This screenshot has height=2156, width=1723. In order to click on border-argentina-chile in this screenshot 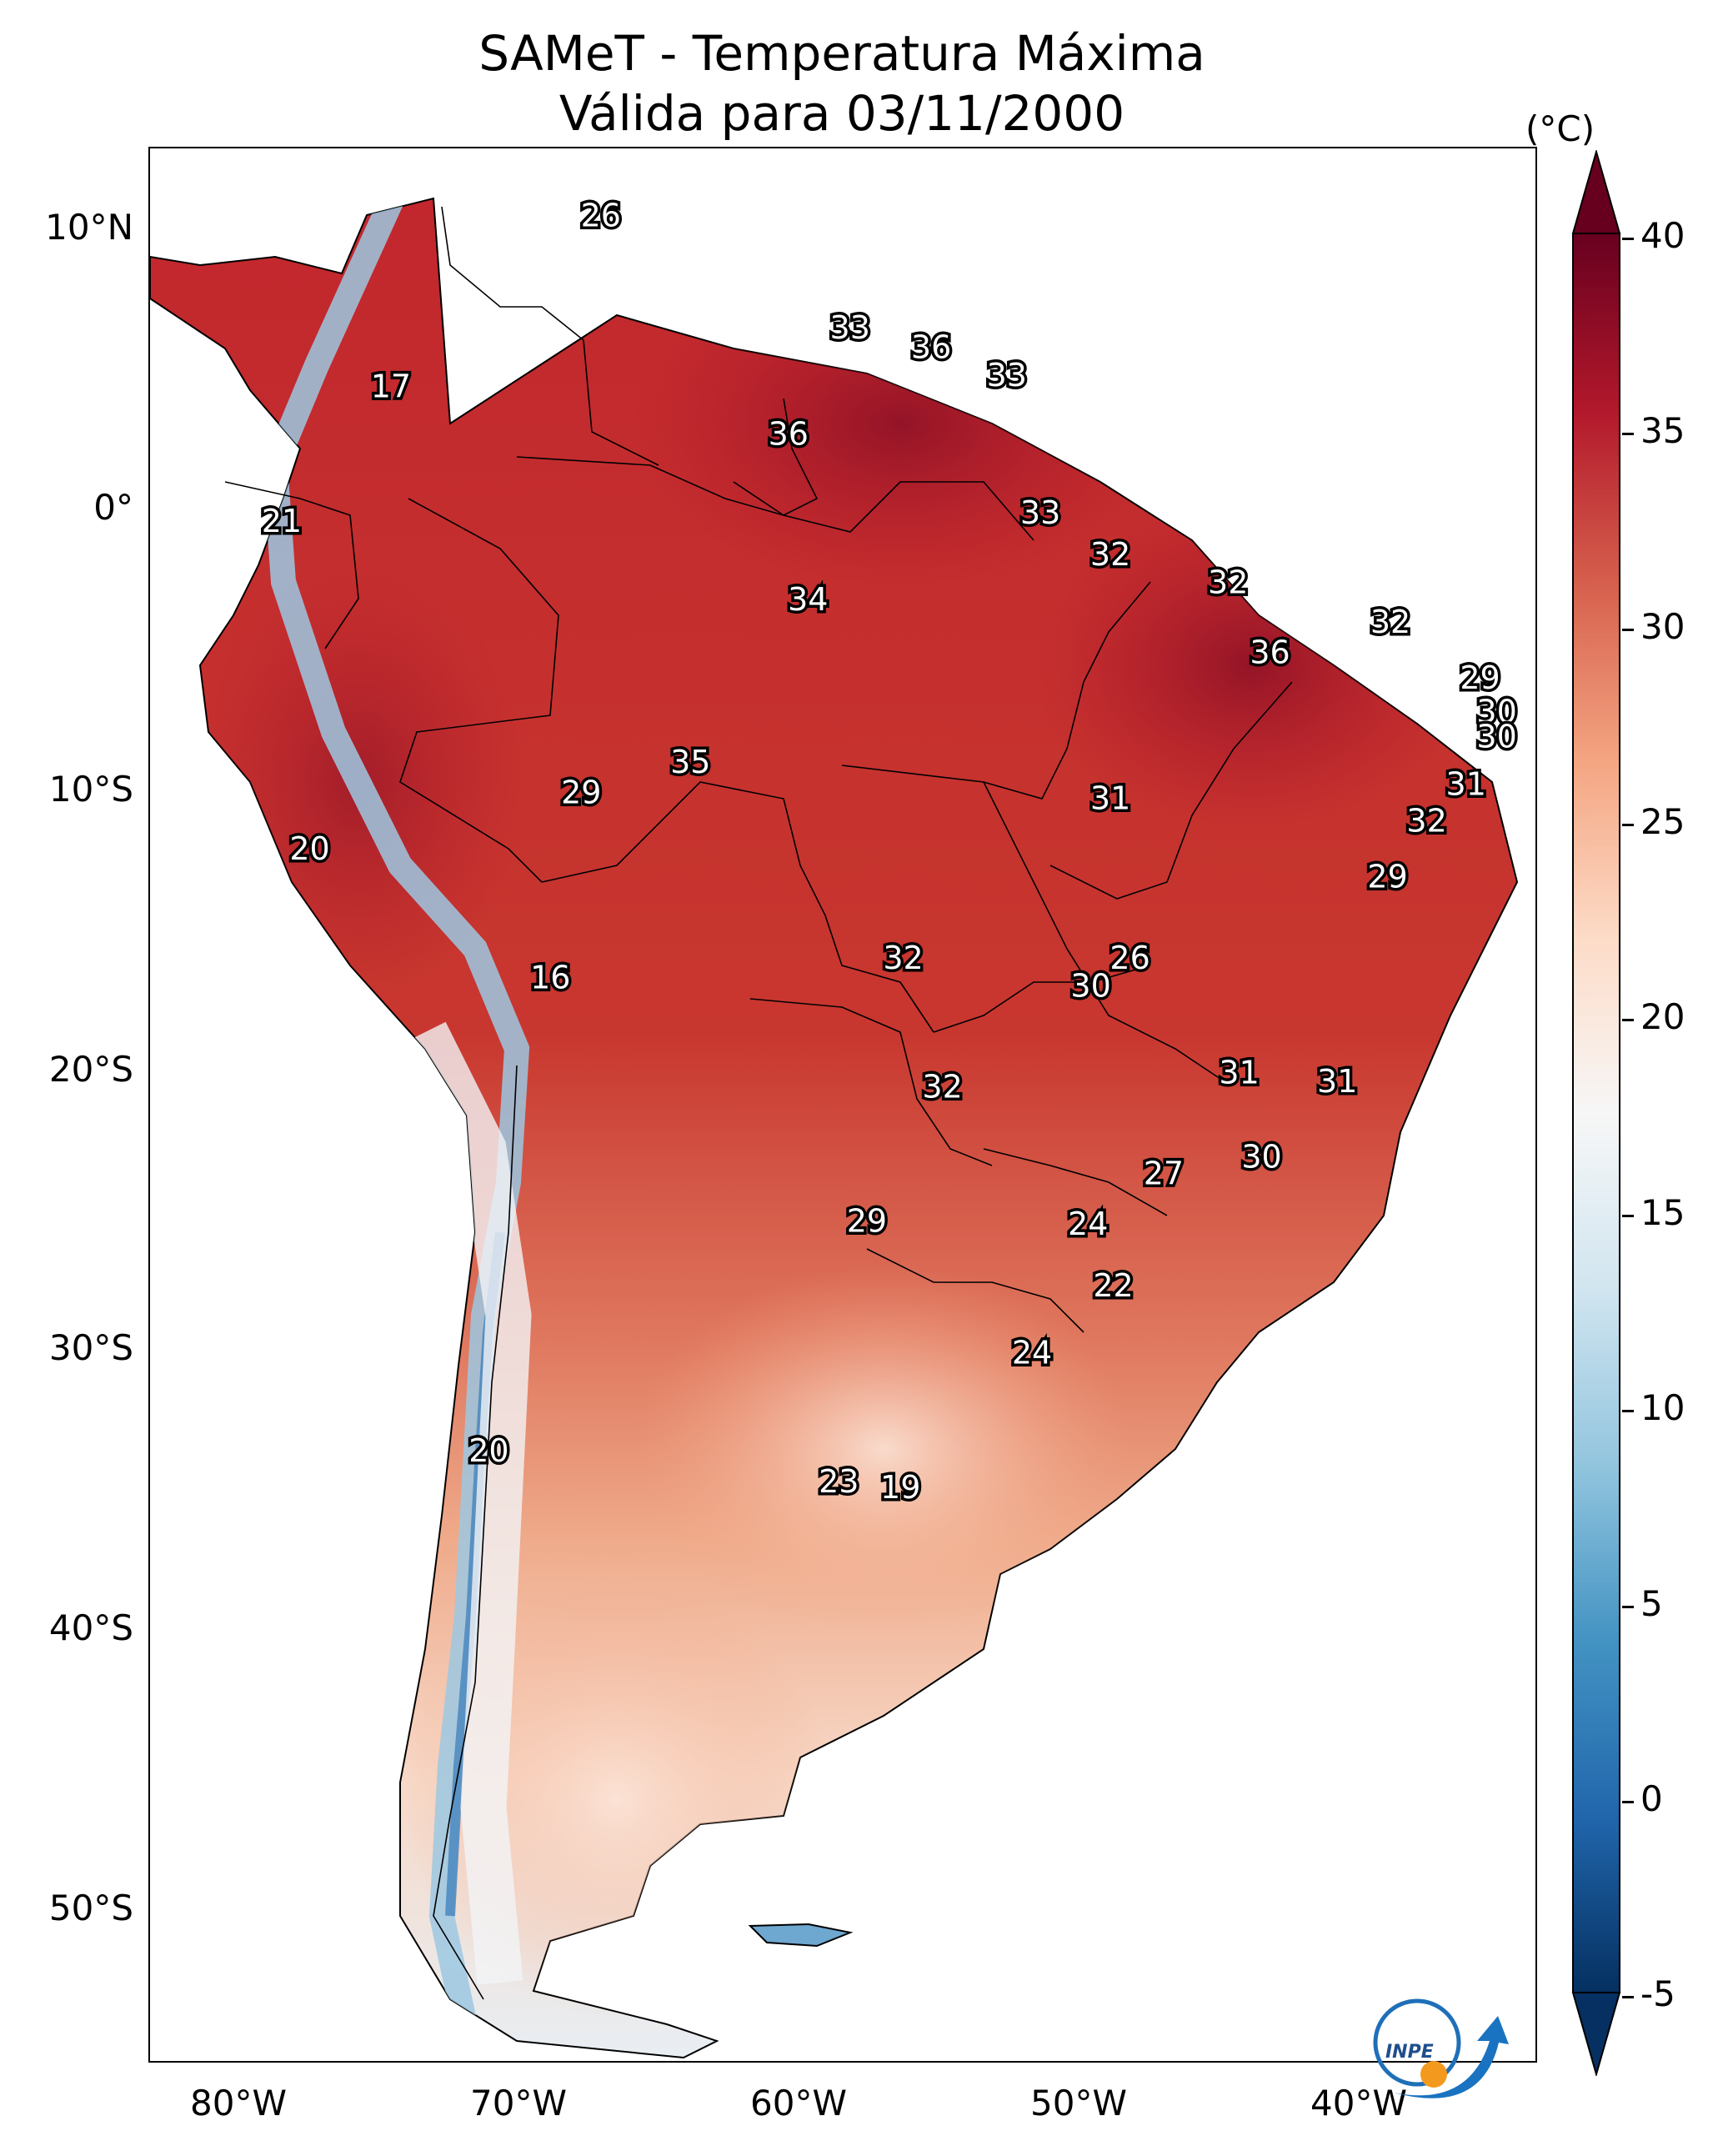, I will do `click(475, 1532)`.